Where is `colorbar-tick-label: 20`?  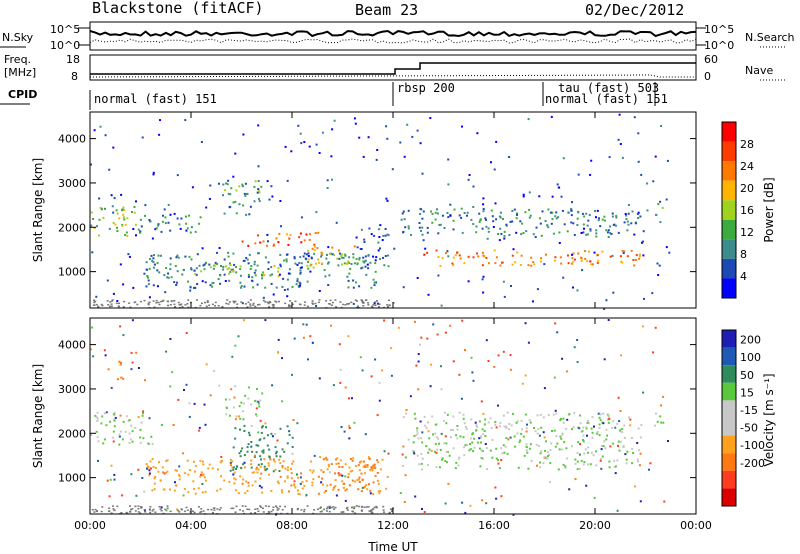 colorbar-tick-label: 20 is located at coordinates (747, 188).